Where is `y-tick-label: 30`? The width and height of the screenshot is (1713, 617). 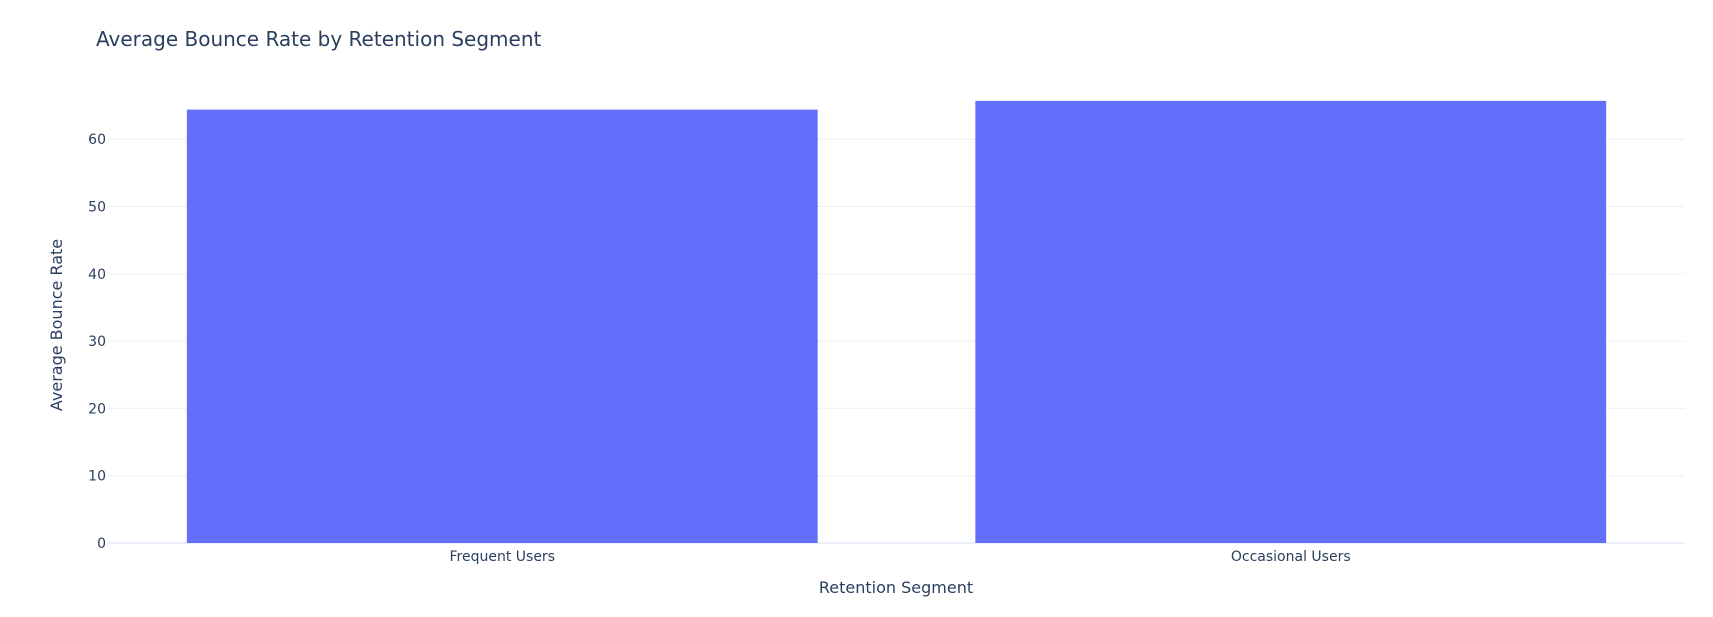
y-tick-label: 30 is located at coordinates (97, 342).